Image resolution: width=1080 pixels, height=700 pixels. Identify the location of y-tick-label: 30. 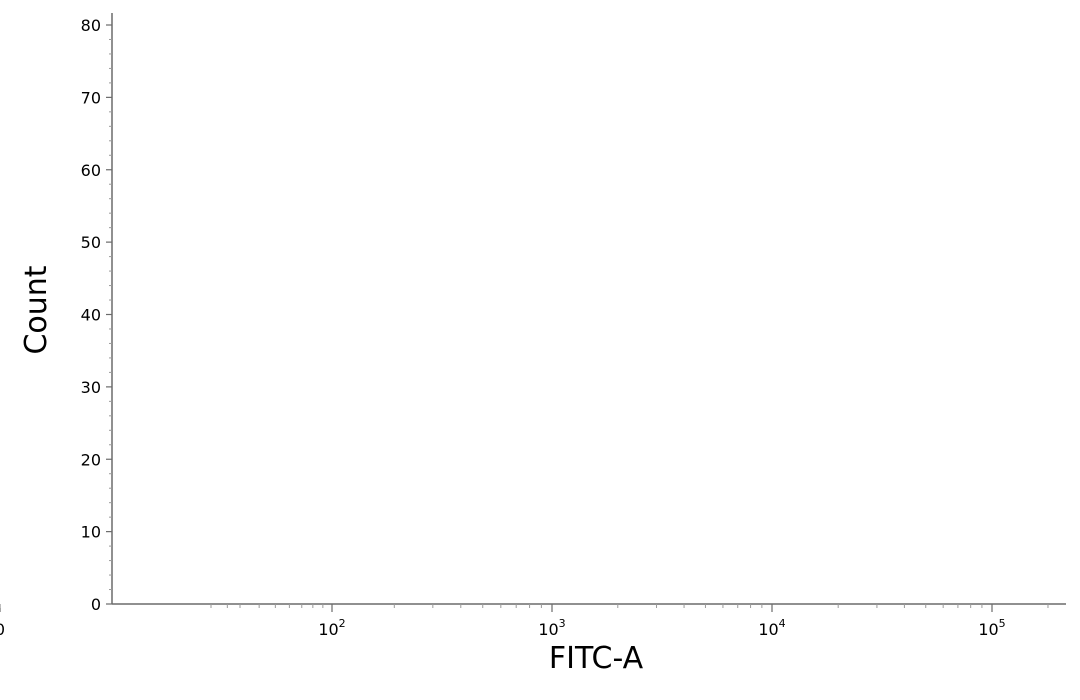
(91, 387).